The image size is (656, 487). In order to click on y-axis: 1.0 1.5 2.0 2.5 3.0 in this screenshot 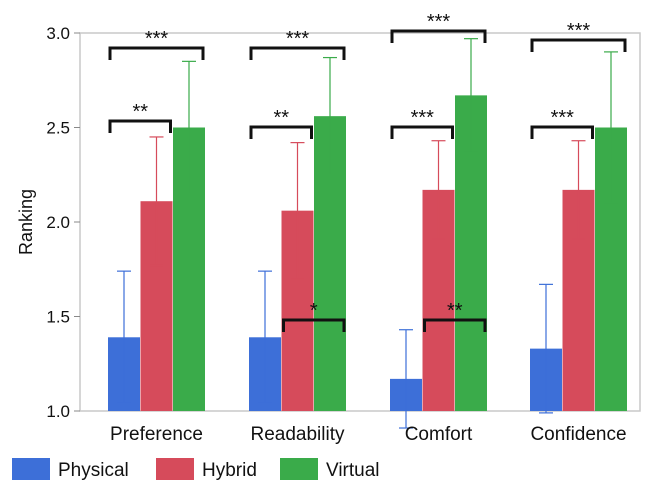, I will do `click(63, 222)`.